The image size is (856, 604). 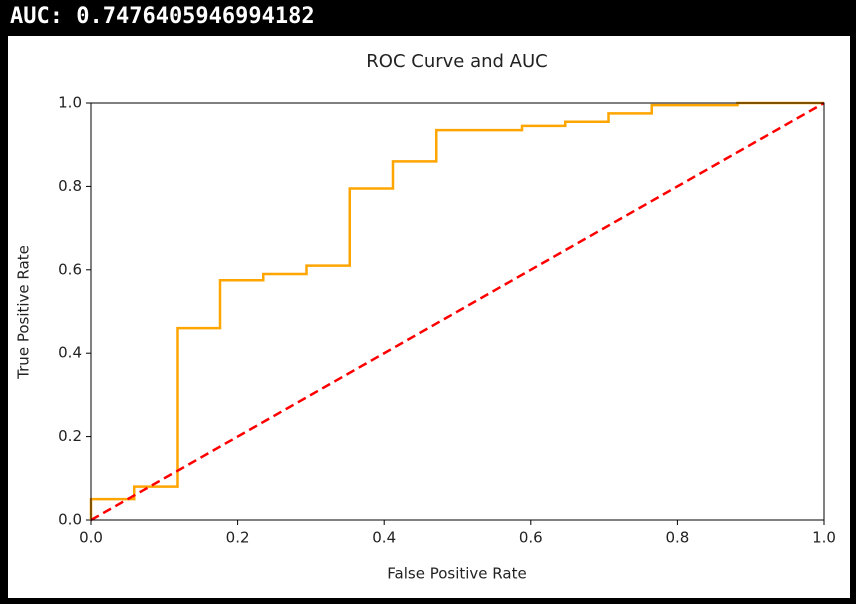 I want to click on y-tick-label: 0.4, so click(x=70, y=353).